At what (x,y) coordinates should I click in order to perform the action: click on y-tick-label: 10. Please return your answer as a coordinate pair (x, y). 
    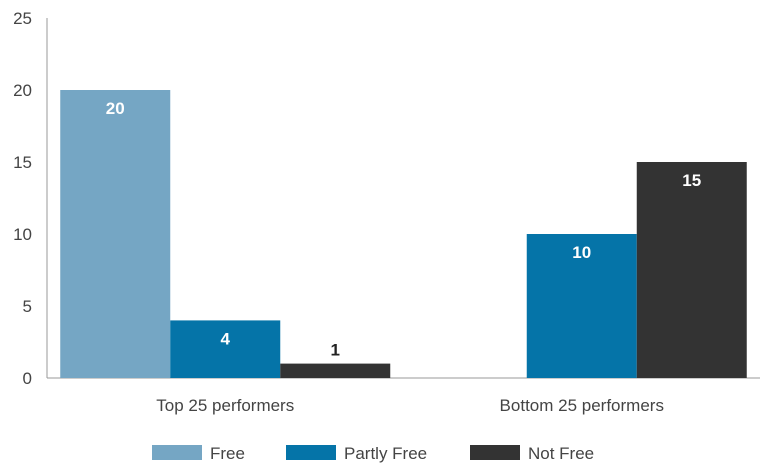
    Looking at the image, I should click on (22, 234).